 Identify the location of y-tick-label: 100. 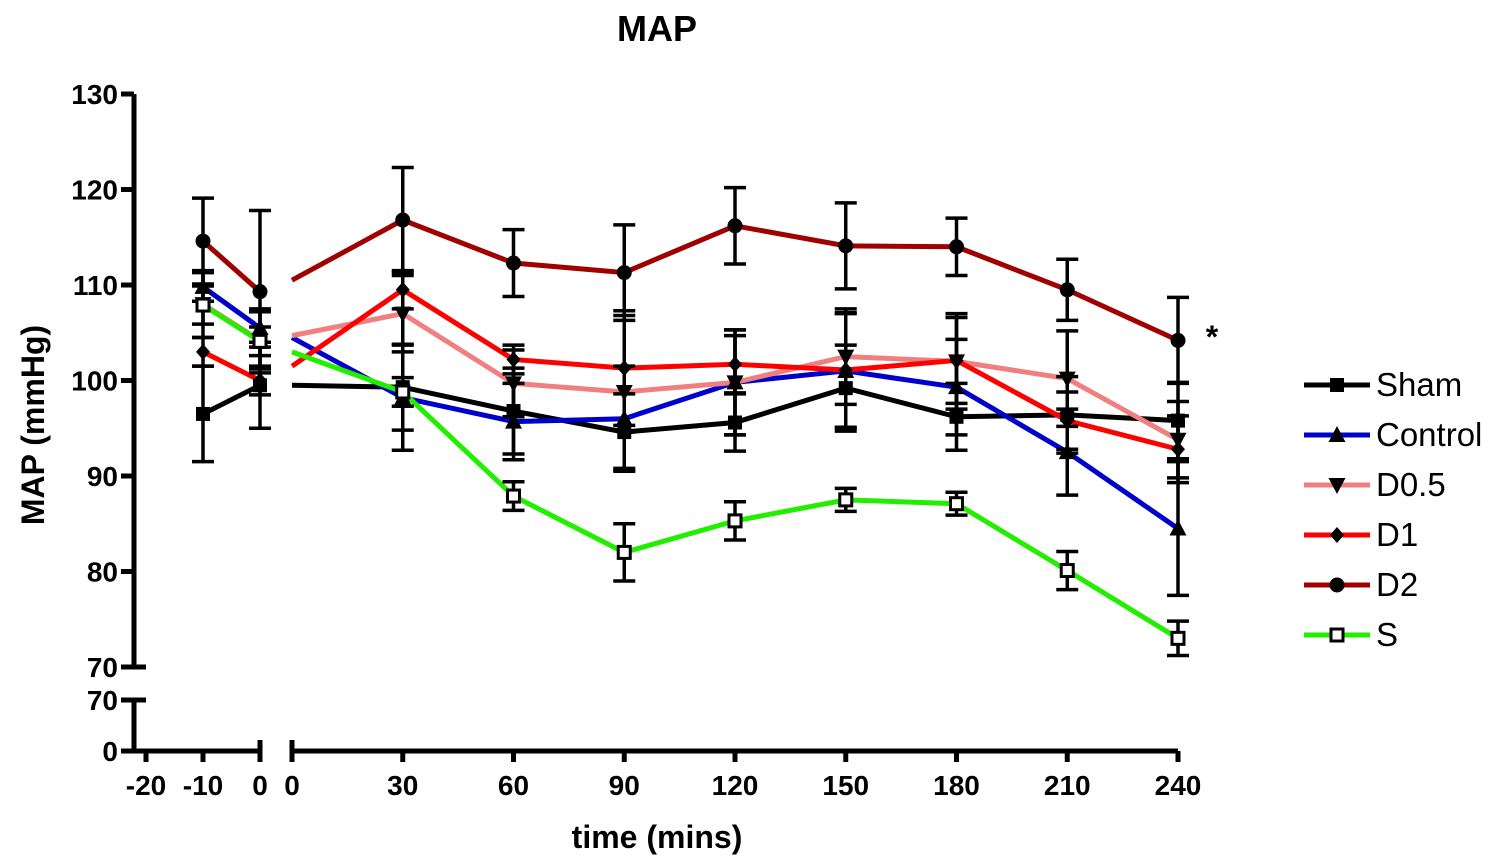
(94, 381).